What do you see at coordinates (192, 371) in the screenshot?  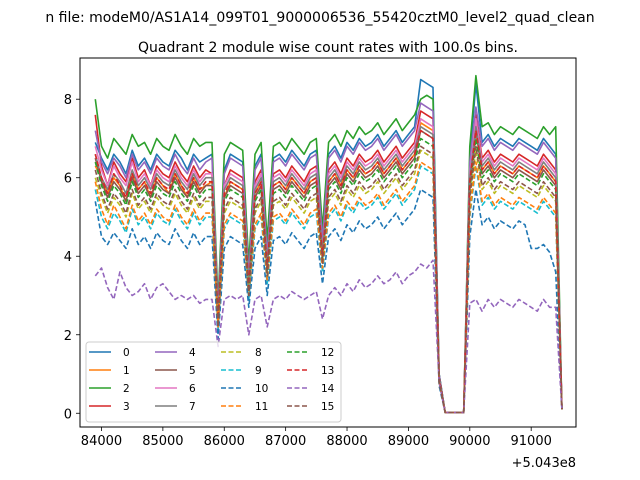 I see `legend-label-5: 5` at bounding box center [192, 371].